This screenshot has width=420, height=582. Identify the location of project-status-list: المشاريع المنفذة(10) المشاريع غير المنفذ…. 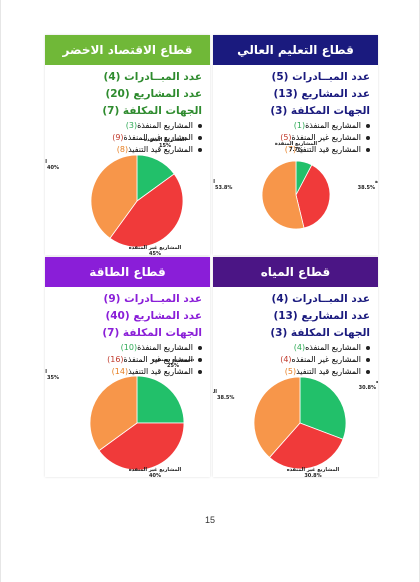
(127, 360).